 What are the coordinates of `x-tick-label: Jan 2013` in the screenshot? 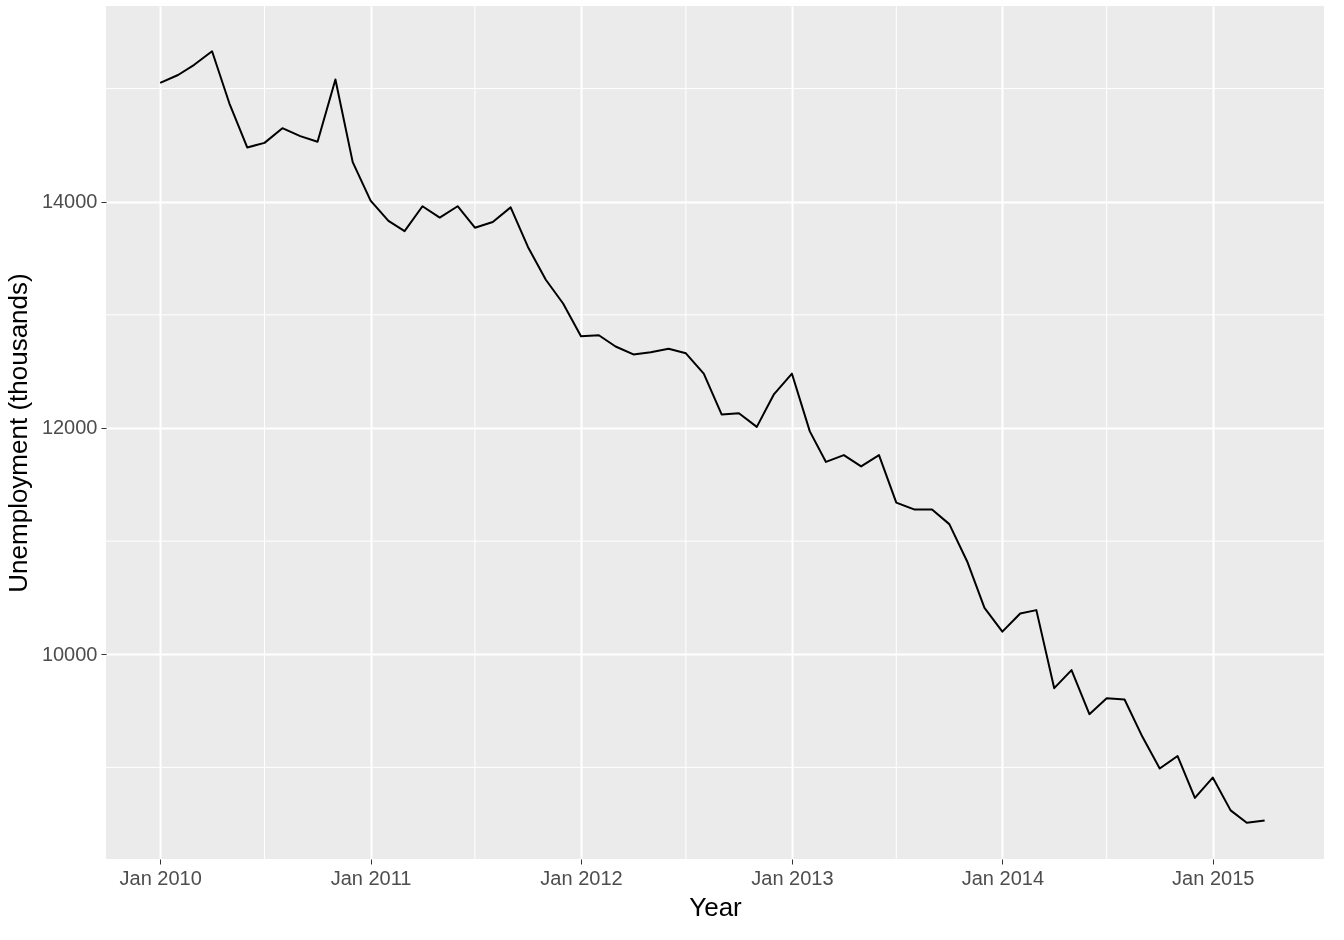 It's located at (792, 877).